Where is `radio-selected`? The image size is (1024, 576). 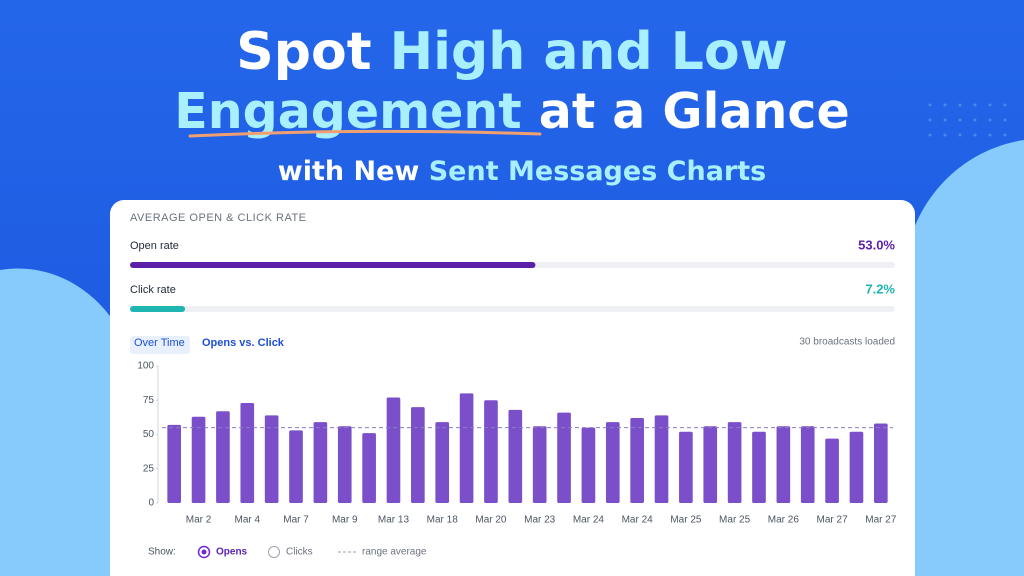 radio-selected is located at coordinates (204, 552).